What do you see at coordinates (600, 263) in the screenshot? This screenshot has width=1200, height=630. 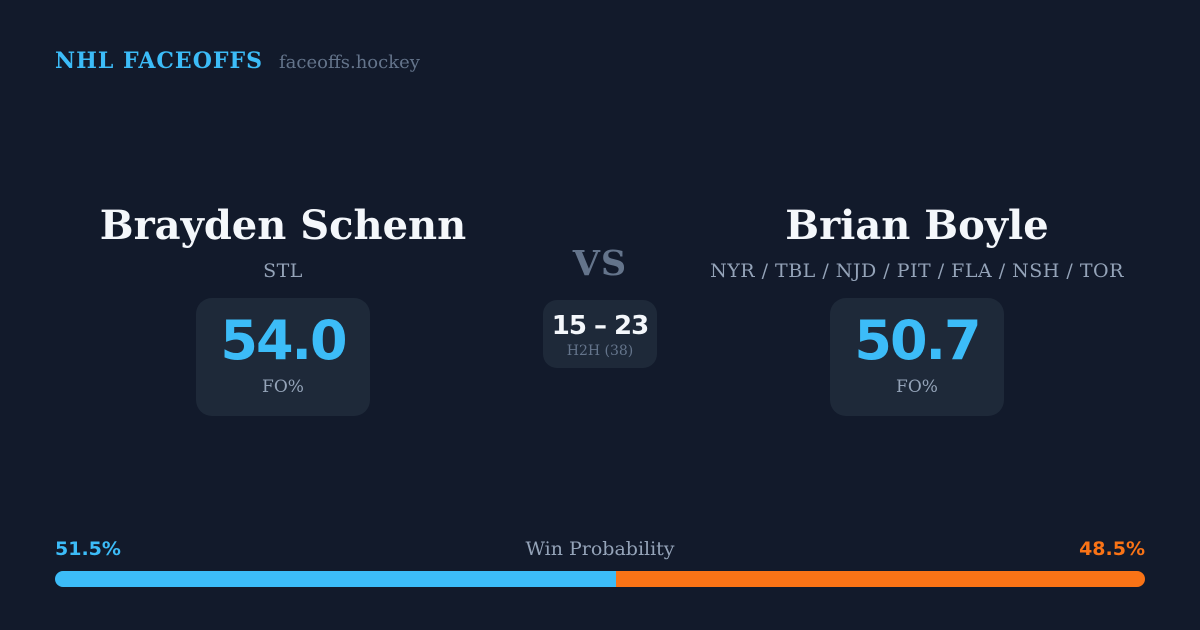 I see `vs-label: VS` at bounding box center [600, 263].